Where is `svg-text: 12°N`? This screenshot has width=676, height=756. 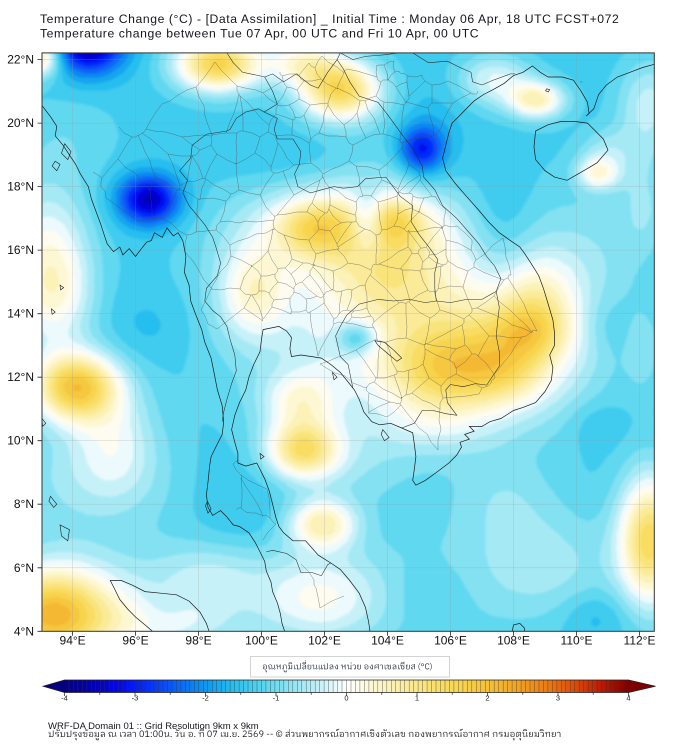 svg-text: 12°N is located at coordinates (20, 377).